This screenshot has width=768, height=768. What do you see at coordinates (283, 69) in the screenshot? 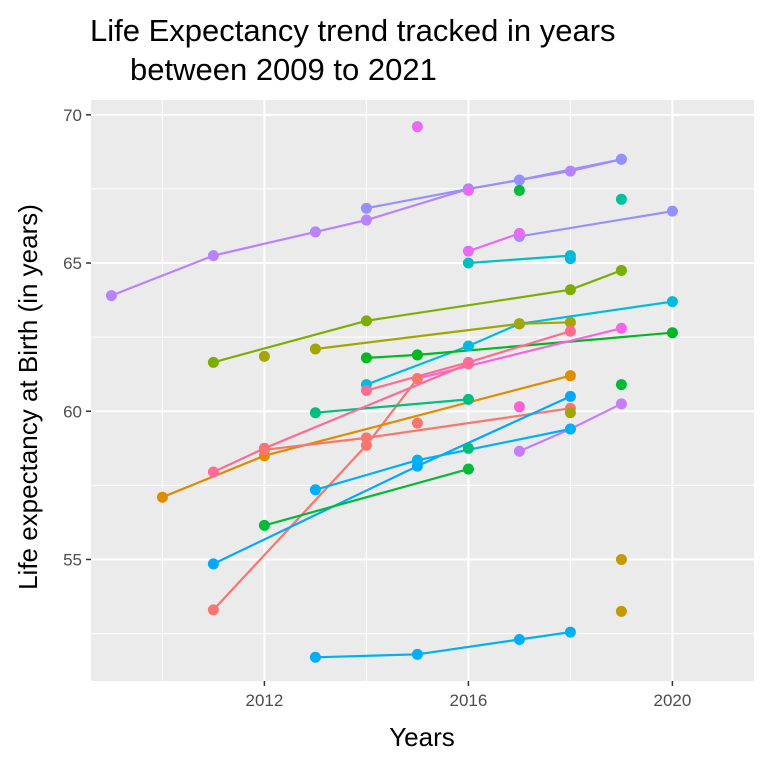
I see `chart-title-line-2: between 2009 to 2021` at bounding box center [283, 69].